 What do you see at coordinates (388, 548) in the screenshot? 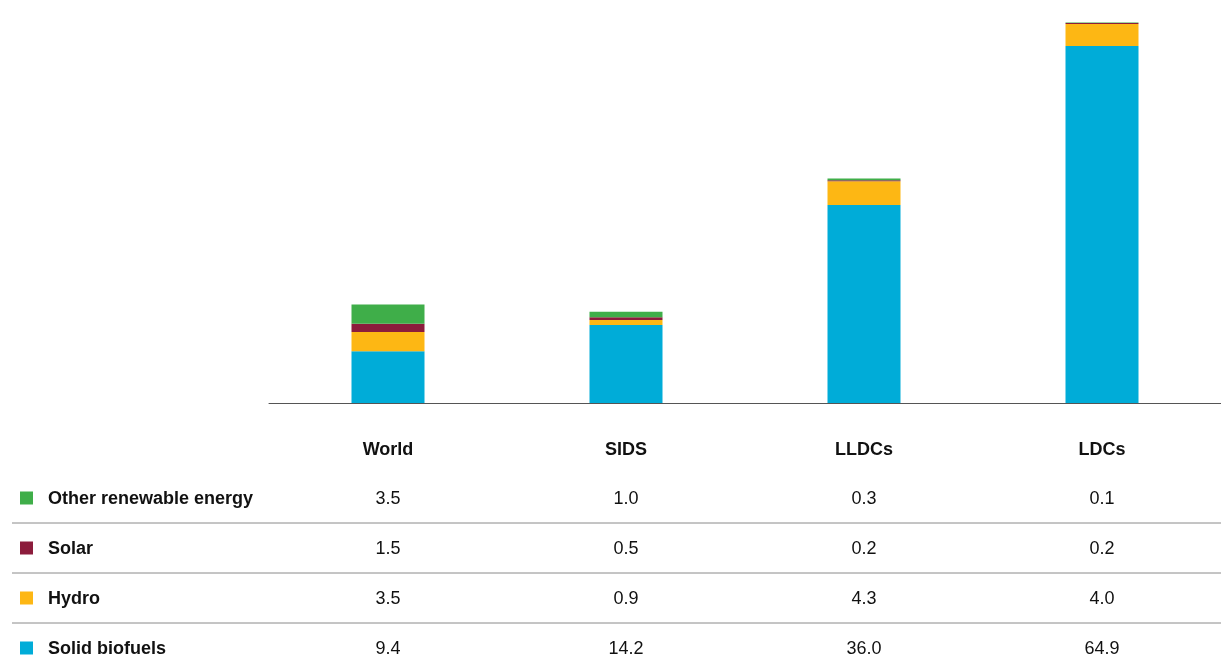
I see `data-label: 1.5` at bounding box center [388, 548].